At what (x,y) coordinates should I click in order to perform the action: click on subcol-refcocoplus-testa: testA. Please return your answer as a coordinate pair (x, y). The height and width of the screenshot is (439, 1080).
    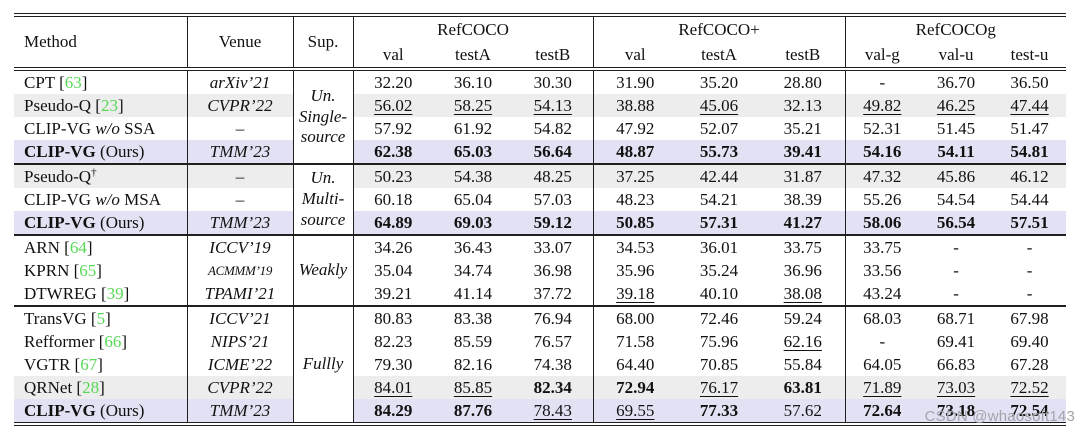
    Looking at the image, I should click on (719, 54).